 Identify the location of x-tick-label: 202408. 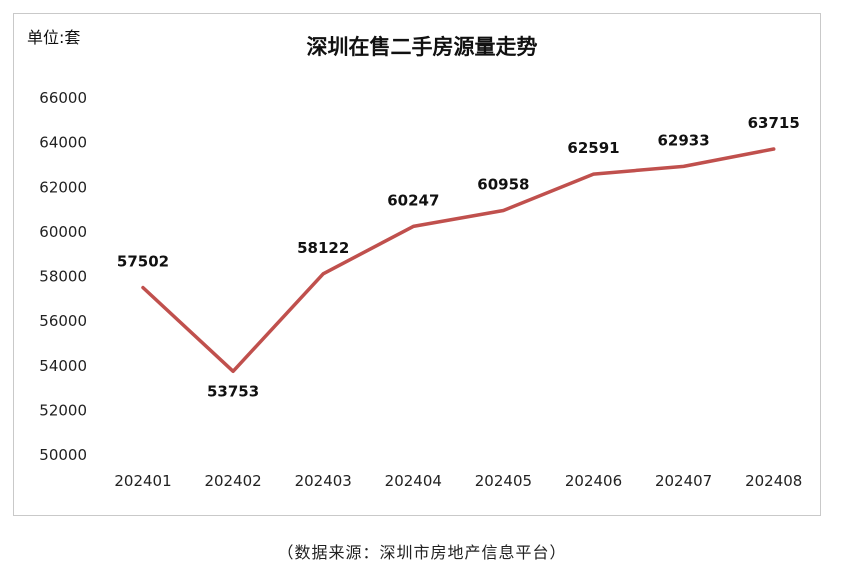
(773, 481).